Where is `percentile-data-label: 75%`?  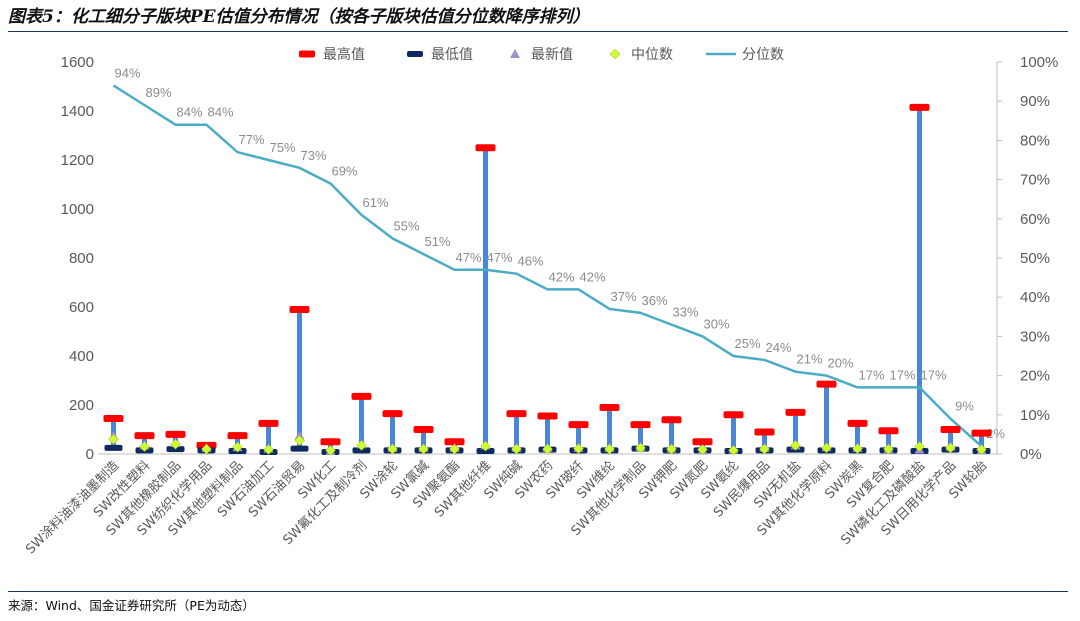
percentile-data-label: 75% is located at coordinates (282, 147).